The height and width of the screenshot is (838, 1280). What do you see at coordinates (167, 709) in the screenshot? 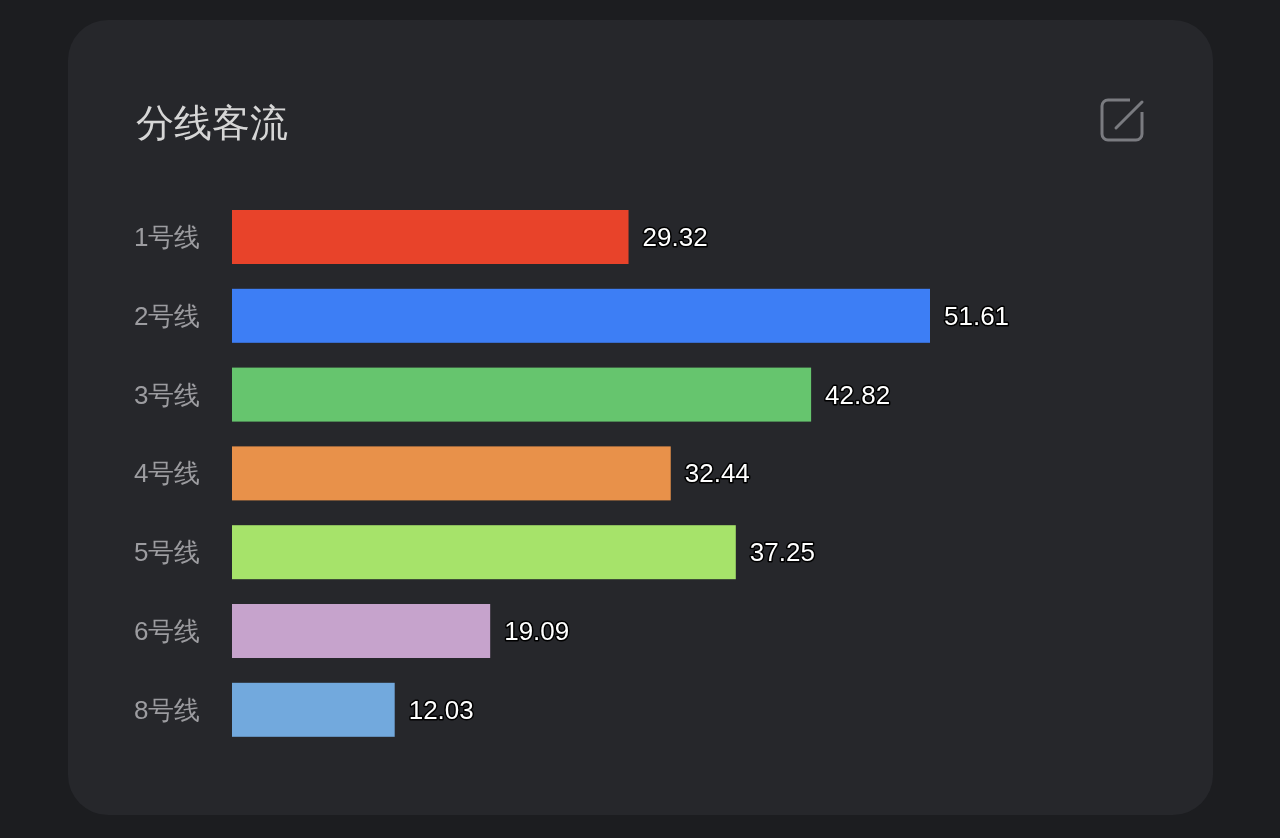
I see `y-tick-label: 8号线` at bounding box center [167, 709].